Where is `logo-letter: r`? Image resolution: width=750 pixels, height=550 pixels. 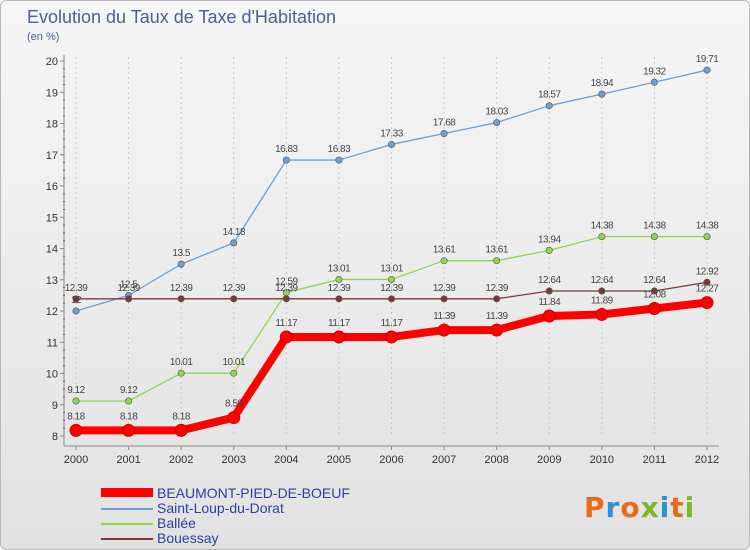
logo-letter: r is located at coordinates (613, 507).